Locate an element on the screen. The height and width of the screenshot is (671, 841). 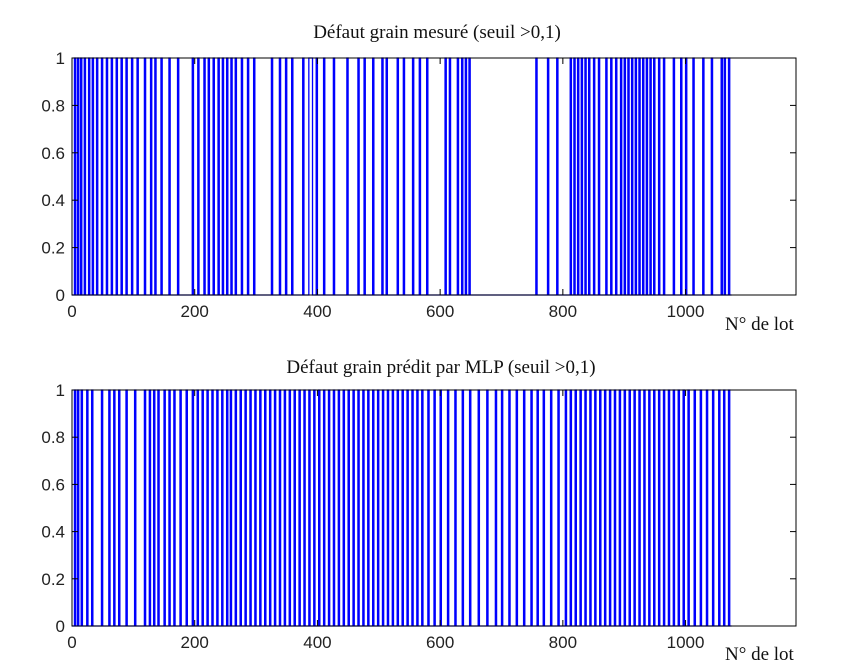
chart-title: Défaut grain mesuré (seuil >0,1) is located at coordinates (437, 32).